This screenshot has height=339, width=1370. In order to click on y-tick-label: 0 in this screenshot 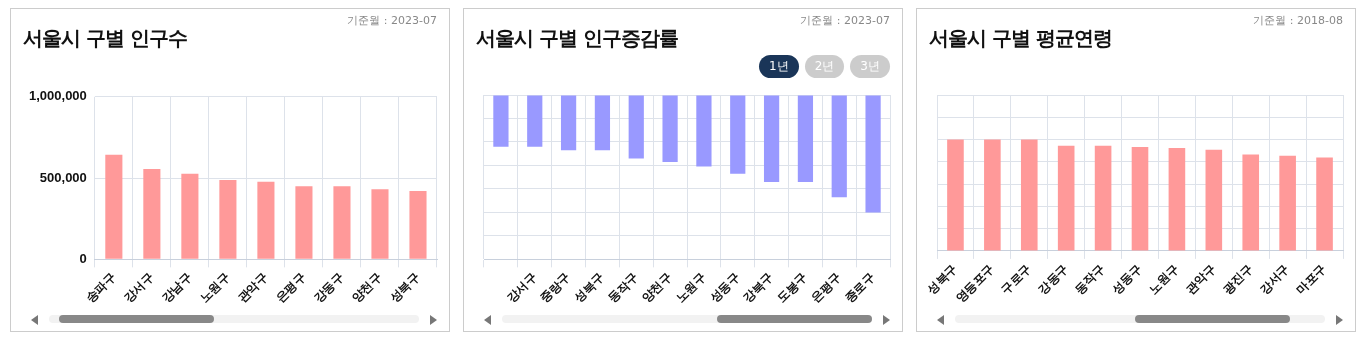, I will do `click(83, 258)`.